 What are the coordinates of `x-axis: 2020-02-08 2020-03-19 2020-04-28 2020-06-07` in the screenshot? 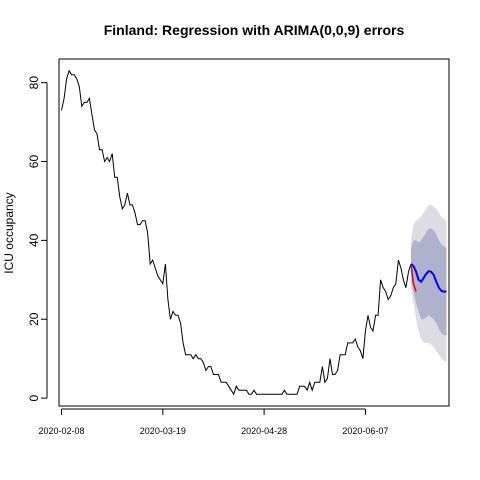 It's located at (213, 422).